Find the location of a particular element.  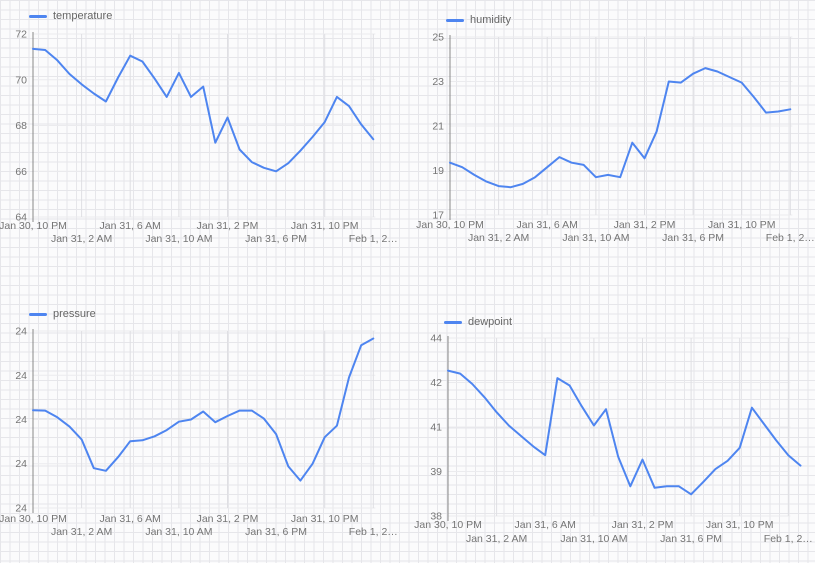

line-series-dewpoint is located at coordinates (624, 432).